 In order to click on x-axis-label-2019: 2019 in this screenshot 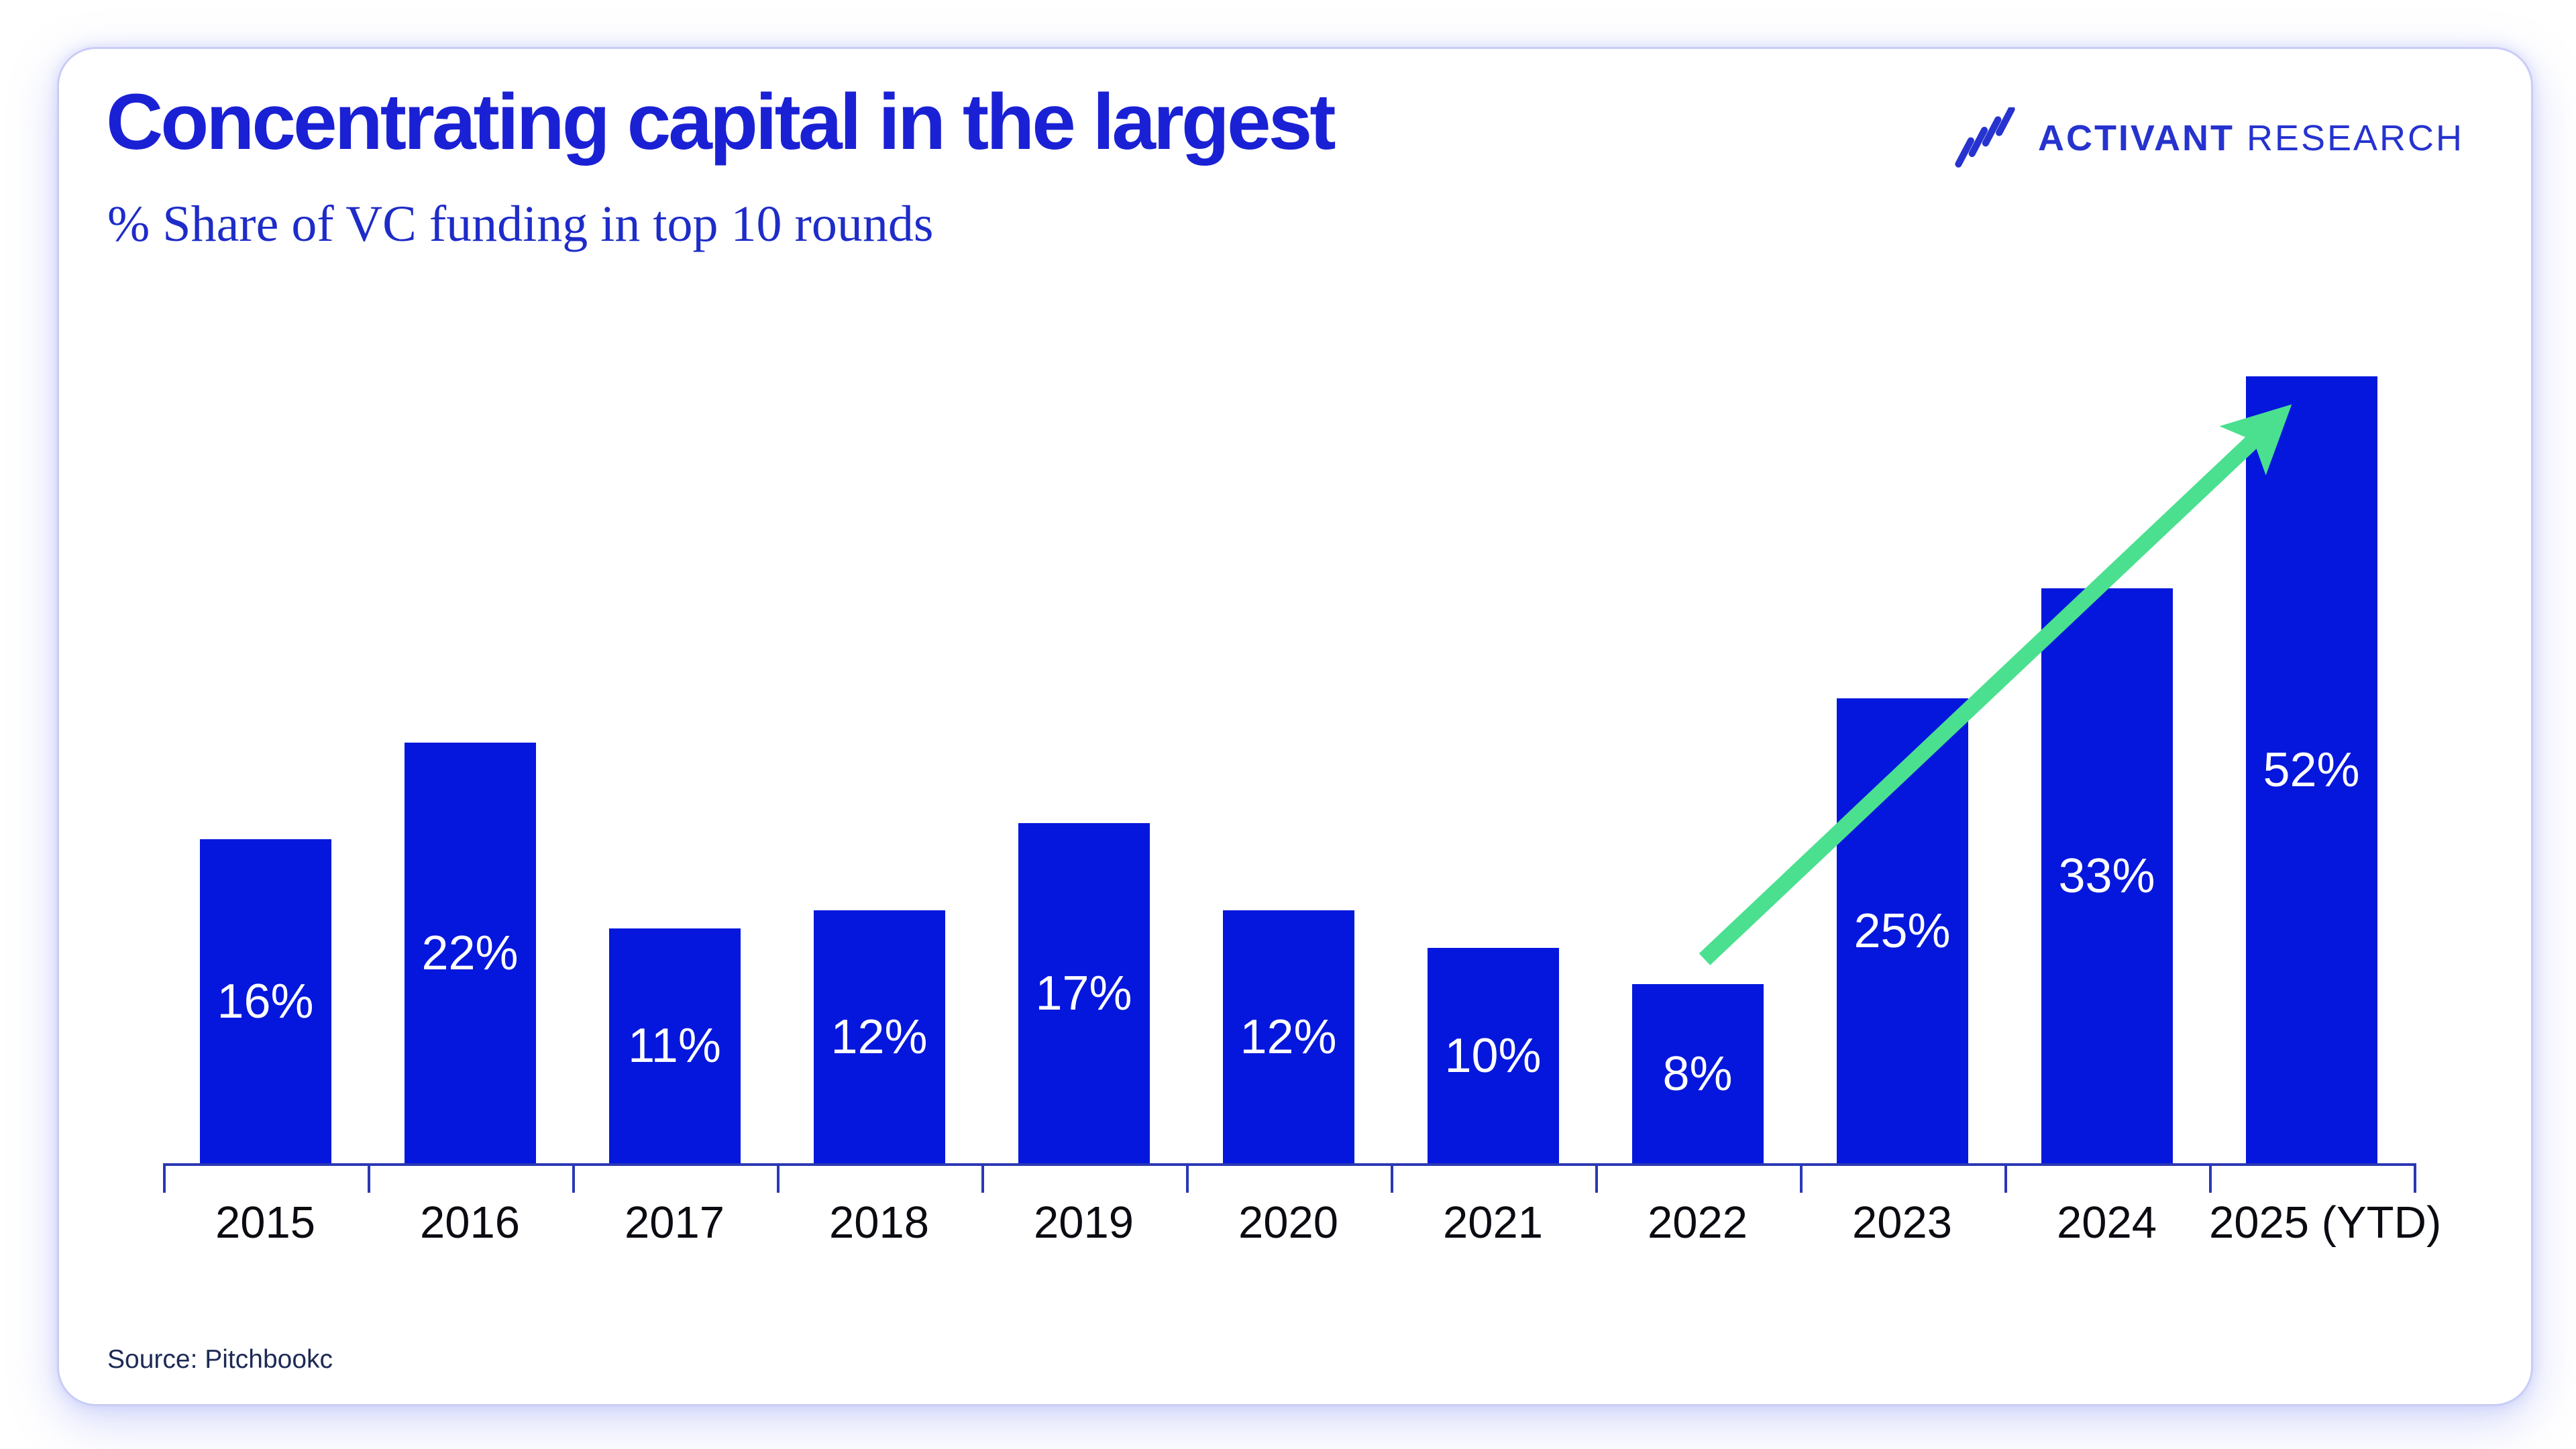, I will do `click(1083, 1222)`.